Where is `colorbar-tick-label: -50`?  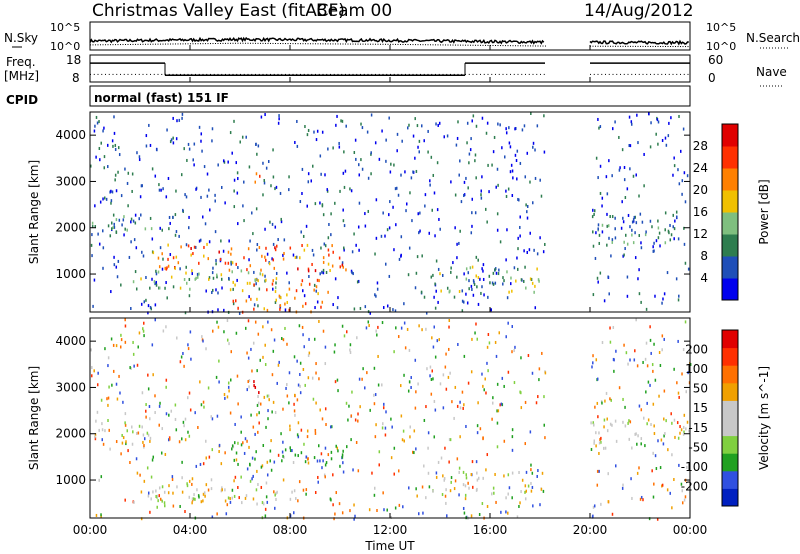 colorbar-tick-label: -50 is located at coordinates (698, 447).